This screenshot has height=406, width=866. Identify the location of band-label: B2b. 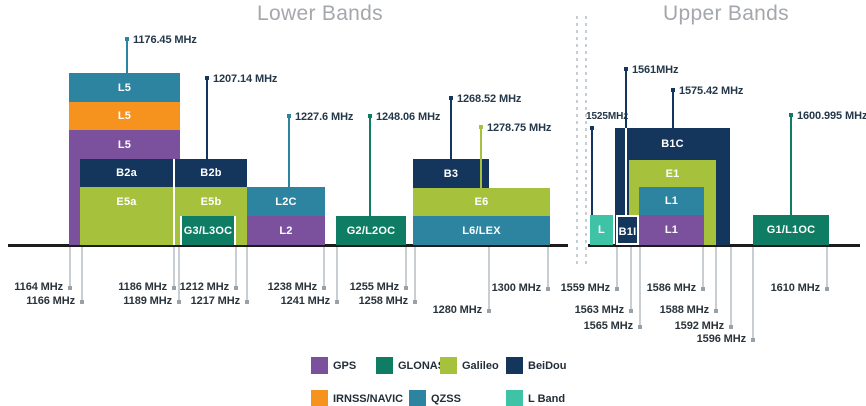
(211, 173).